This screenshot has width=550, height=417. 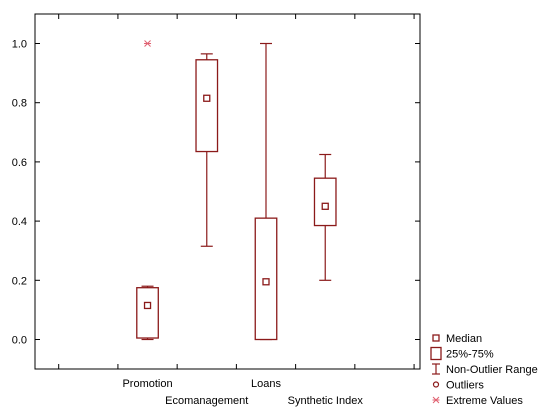 What do you see at coordinates (19, 341) in the screenshot?
I see `y-tick-label: 0.0` at bounding box center [19, 341].